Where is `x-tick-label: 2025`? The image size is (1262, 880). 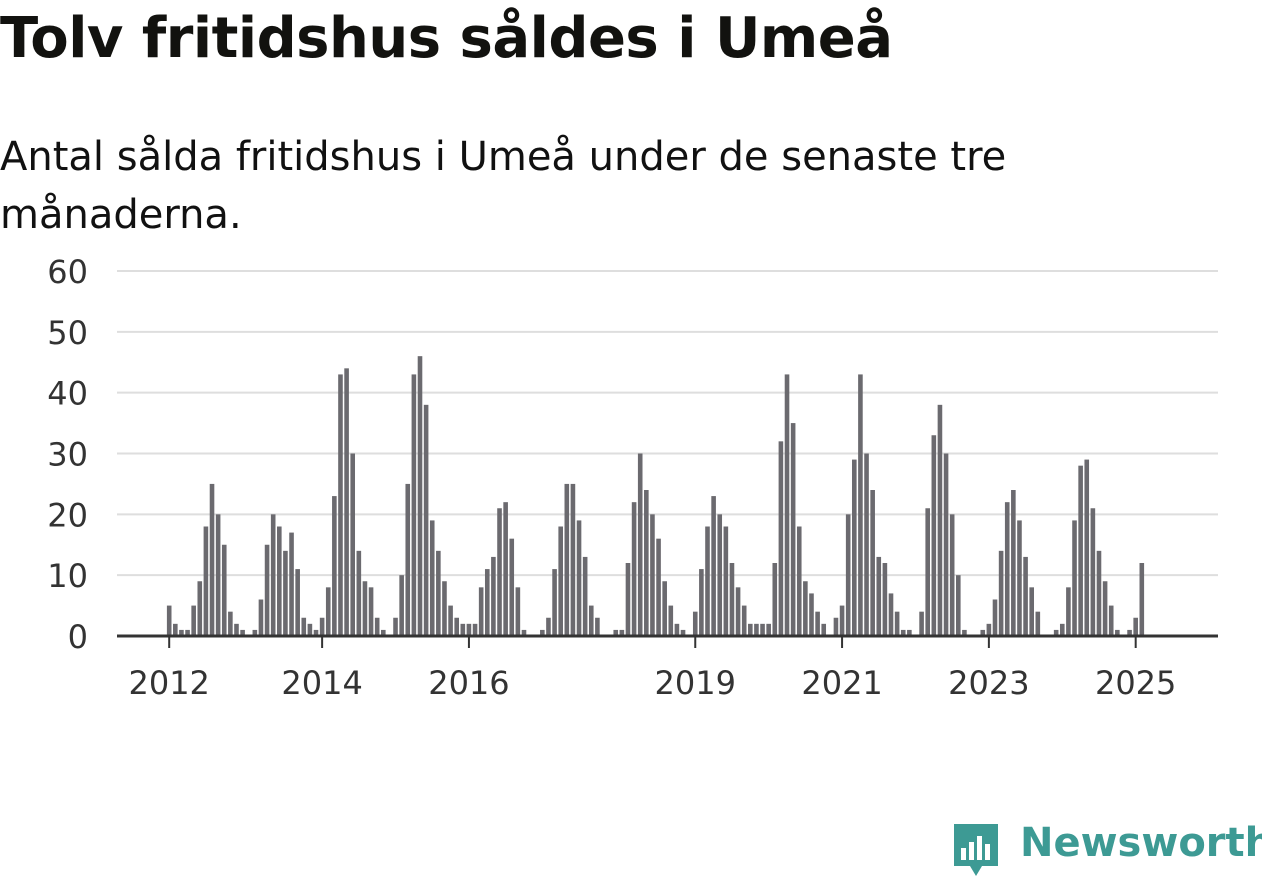 x-tick-label: 2025 is located at coordinates (1135, 683).